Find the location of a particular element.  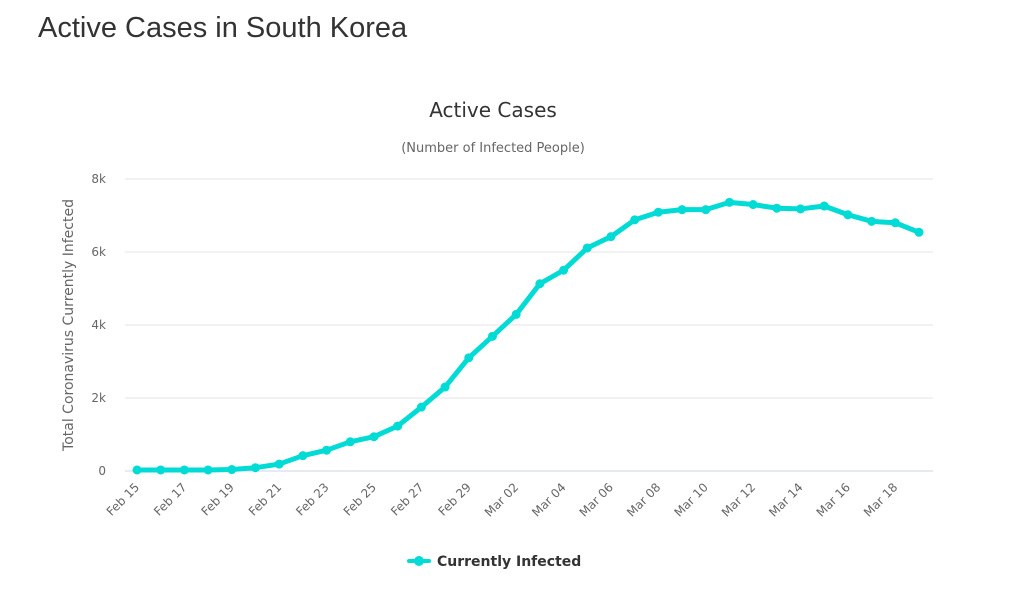

x-tick-label: Feb 17 is located at coordinates (170, 499).